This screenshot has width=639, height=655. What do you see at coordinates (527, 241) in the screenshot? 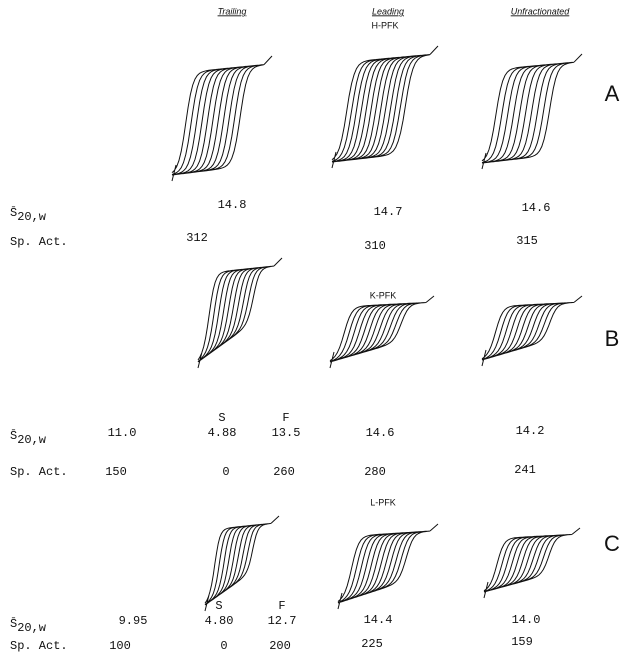
I see `sp-act-value: 315` at bounding box center [527, 241].